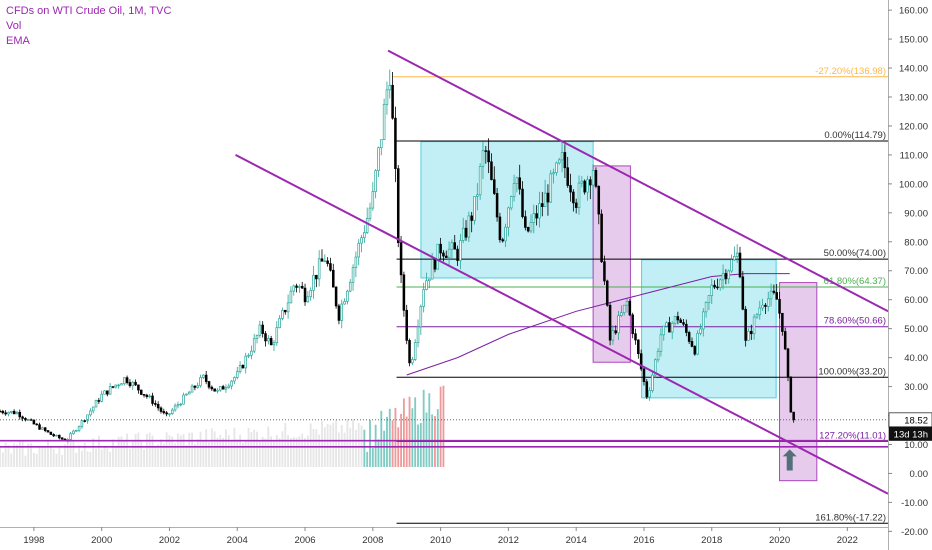 This screenshot has width=932, height=550. I want to click on y-tick-label-17: -10.00, so click(914, 503).